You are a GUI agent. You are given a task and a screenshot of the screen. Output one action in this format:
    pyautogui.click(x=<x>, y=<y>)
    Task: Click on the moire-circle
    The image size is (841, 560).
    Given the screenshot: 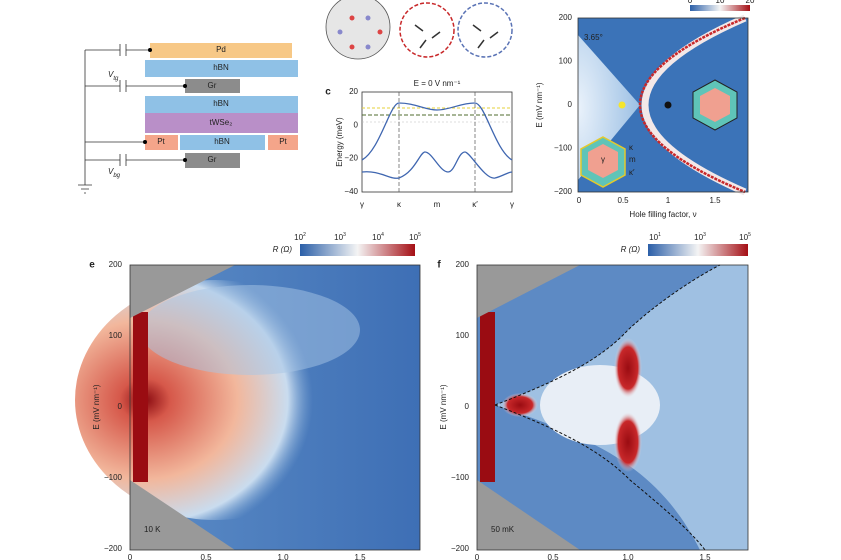 What is the action you would take?
    pyautogui.click(x=358, y=30)
    